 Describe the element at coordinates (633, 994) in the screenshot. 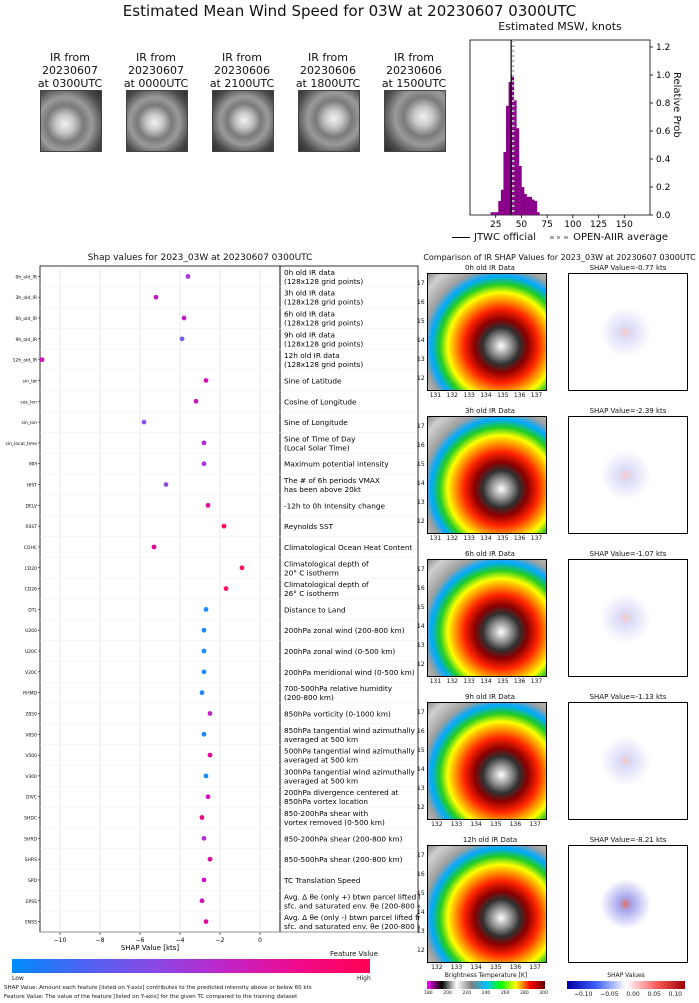

I see `shap-values-tick: 0.00` at that location.